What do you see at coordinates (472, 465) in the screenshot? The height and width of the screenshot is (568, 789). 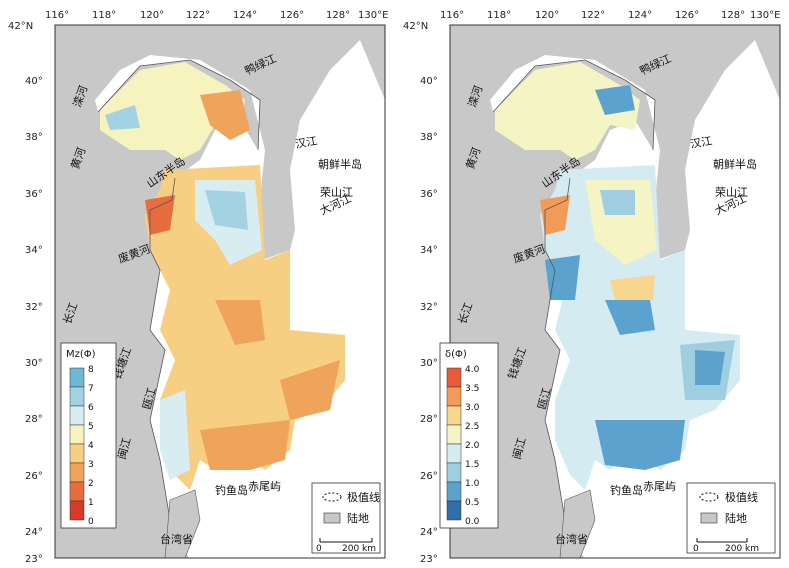 I see `legend-tick: 1.5` at bounding box center [472, 465].